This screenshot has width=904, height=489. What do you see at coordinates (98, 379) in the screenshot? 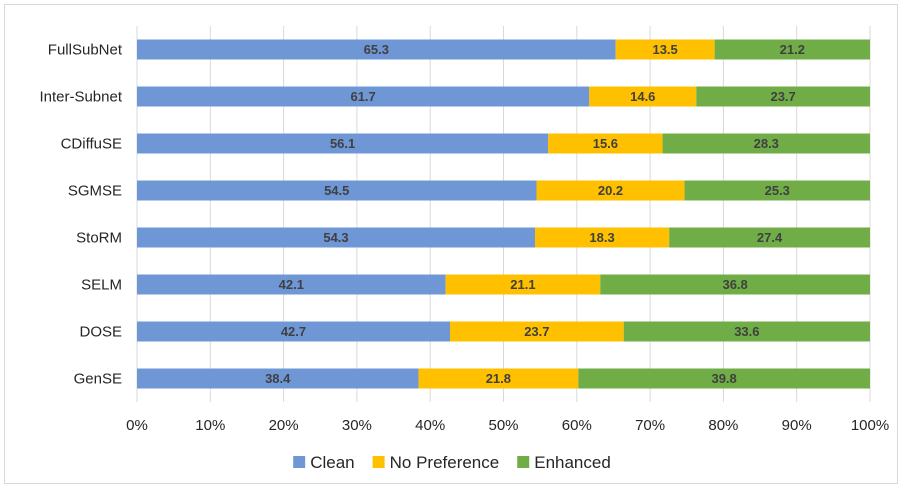
I see `category-label: GenSE` at bounding box center [98, 379].